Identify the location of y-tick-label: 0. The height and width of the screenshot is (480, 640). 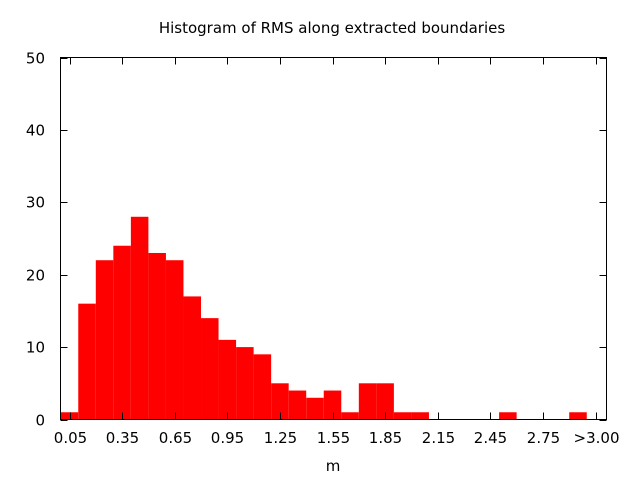
(40, 421).